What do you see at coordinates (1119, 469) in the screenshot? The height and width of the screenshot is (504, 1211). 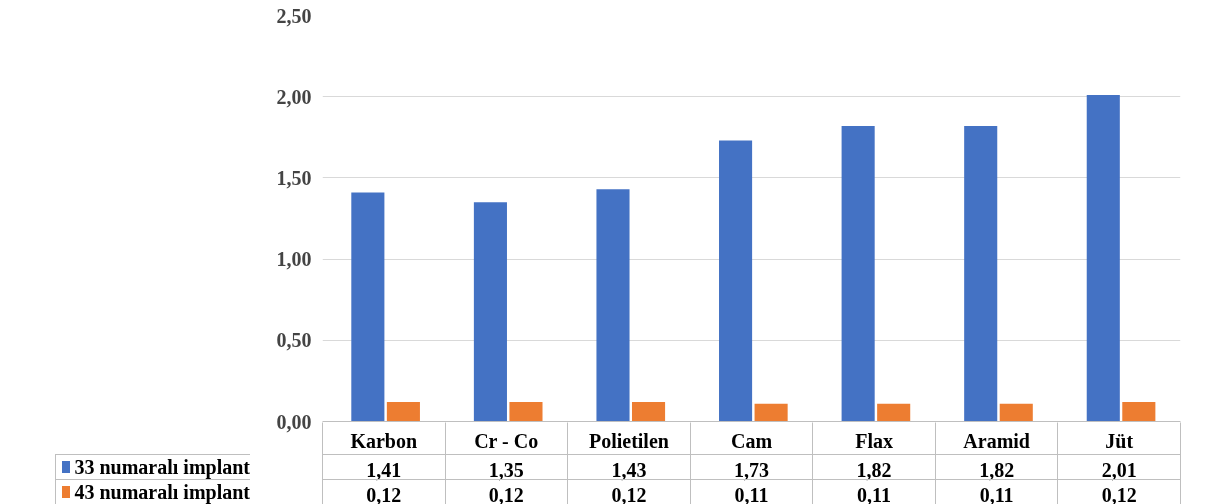 I see `data-label: 2,01` at bounding box center [1119, 469].